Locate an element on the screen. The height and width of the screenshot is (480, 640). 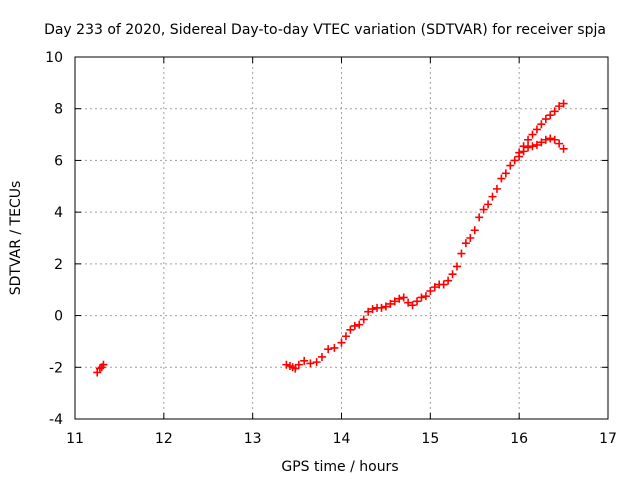
x-tick-label: 15 is located at coordinates (430, 439).